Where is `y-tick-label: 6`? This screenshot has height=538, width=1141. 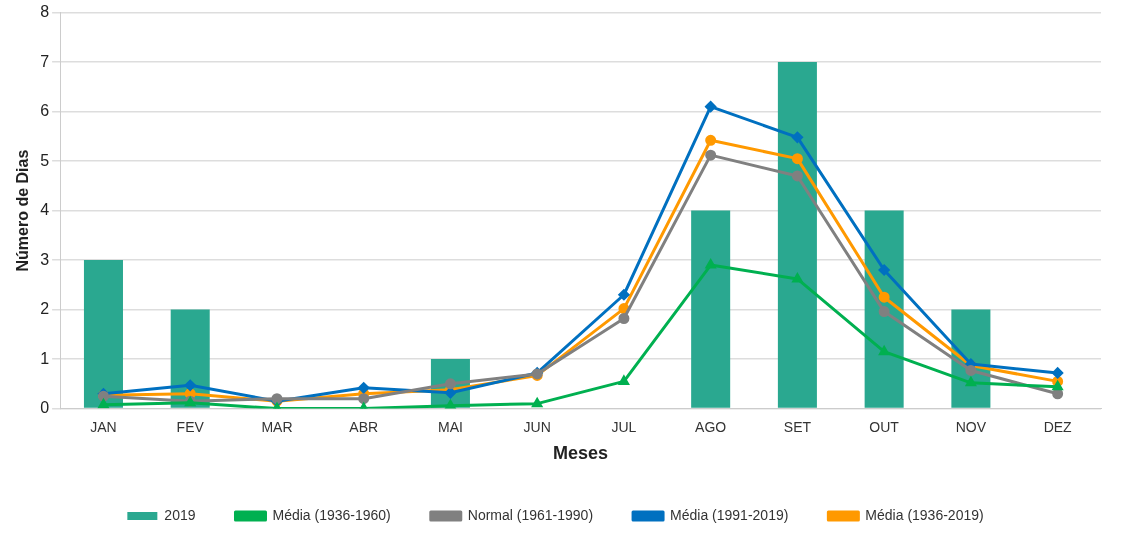 y-tick-label: 6 is located at coordinates (45, 111).